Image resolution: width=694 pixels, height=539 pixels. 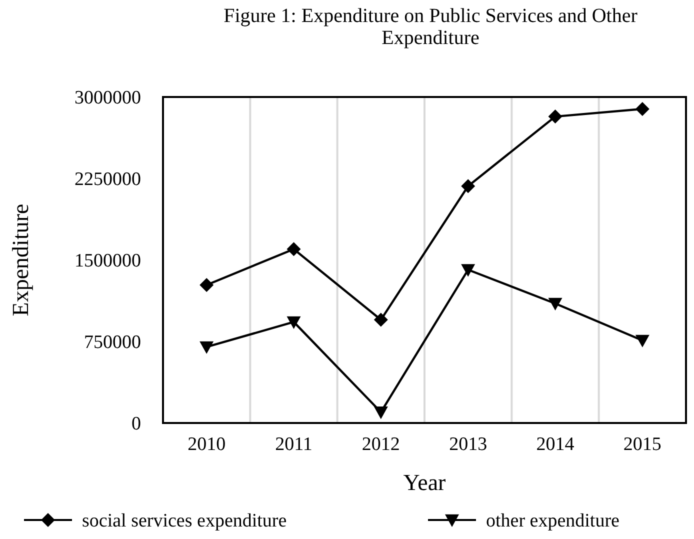 What do you see at coordinates (107, 261) in the screenshot?
I see `y-tick-label: 1500000` at bounding box center [107, 261].